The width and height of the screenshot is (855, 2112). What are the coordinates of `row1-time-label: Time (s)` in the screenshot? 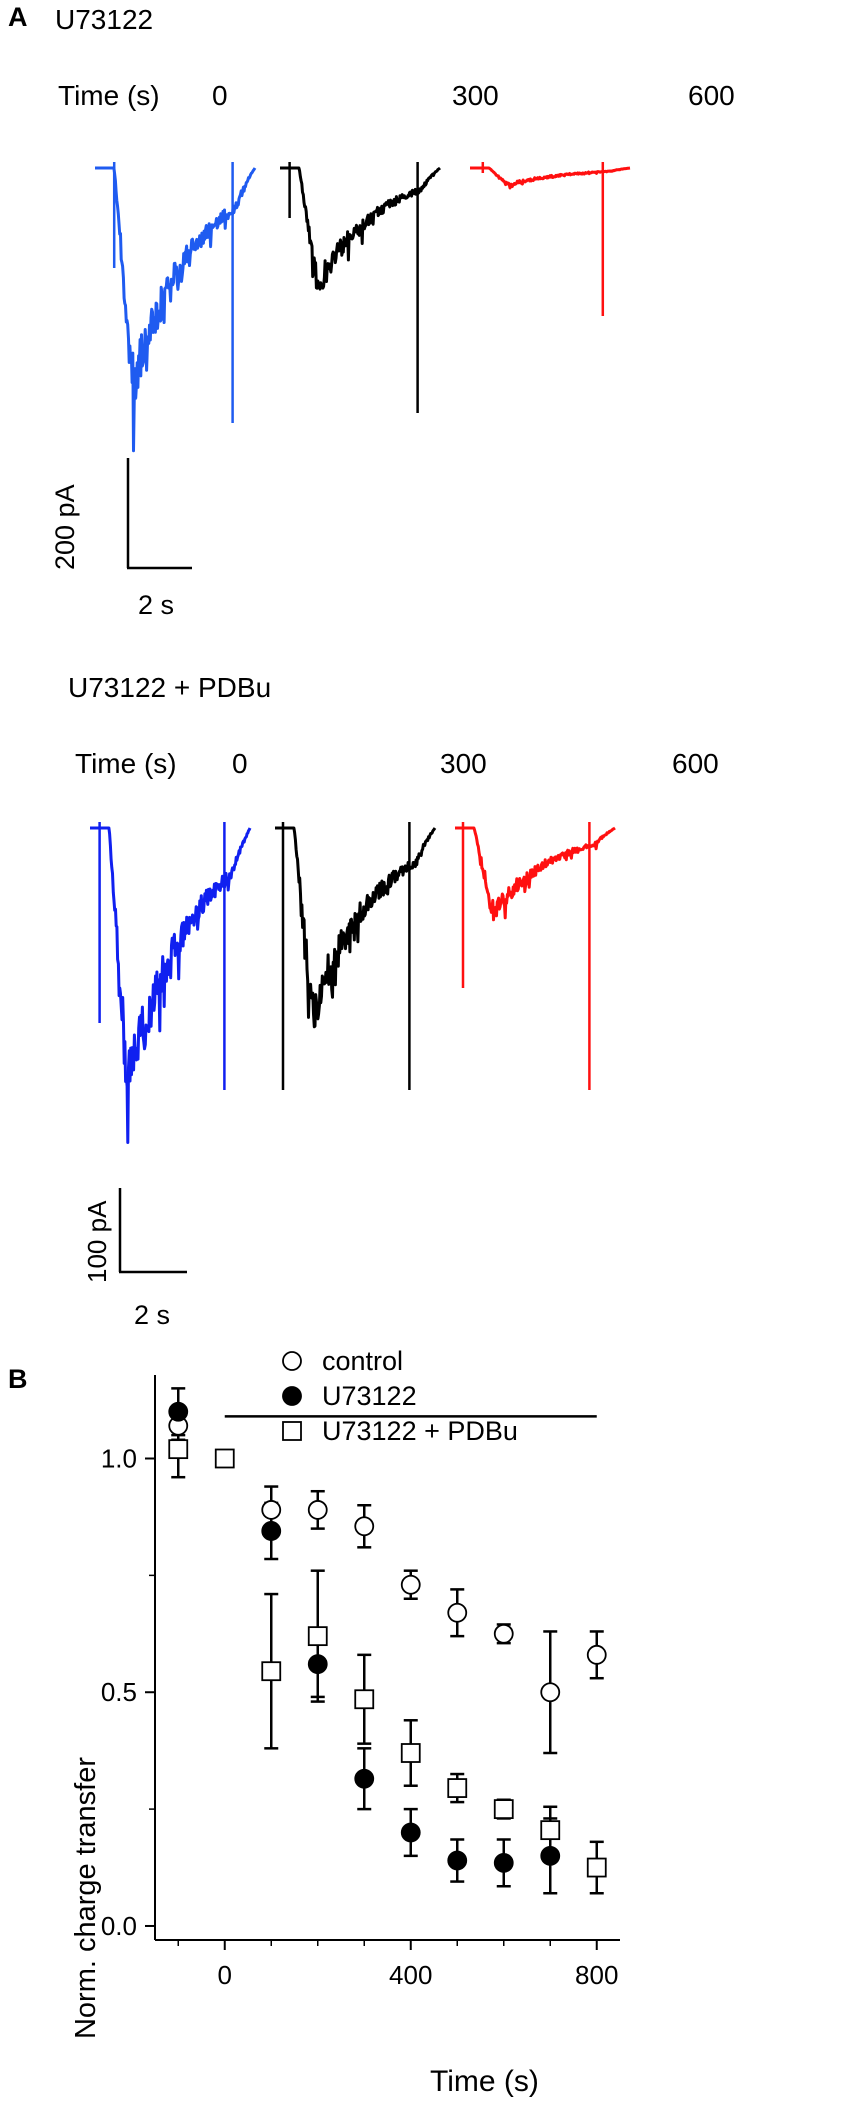 It's located at (109, 95).